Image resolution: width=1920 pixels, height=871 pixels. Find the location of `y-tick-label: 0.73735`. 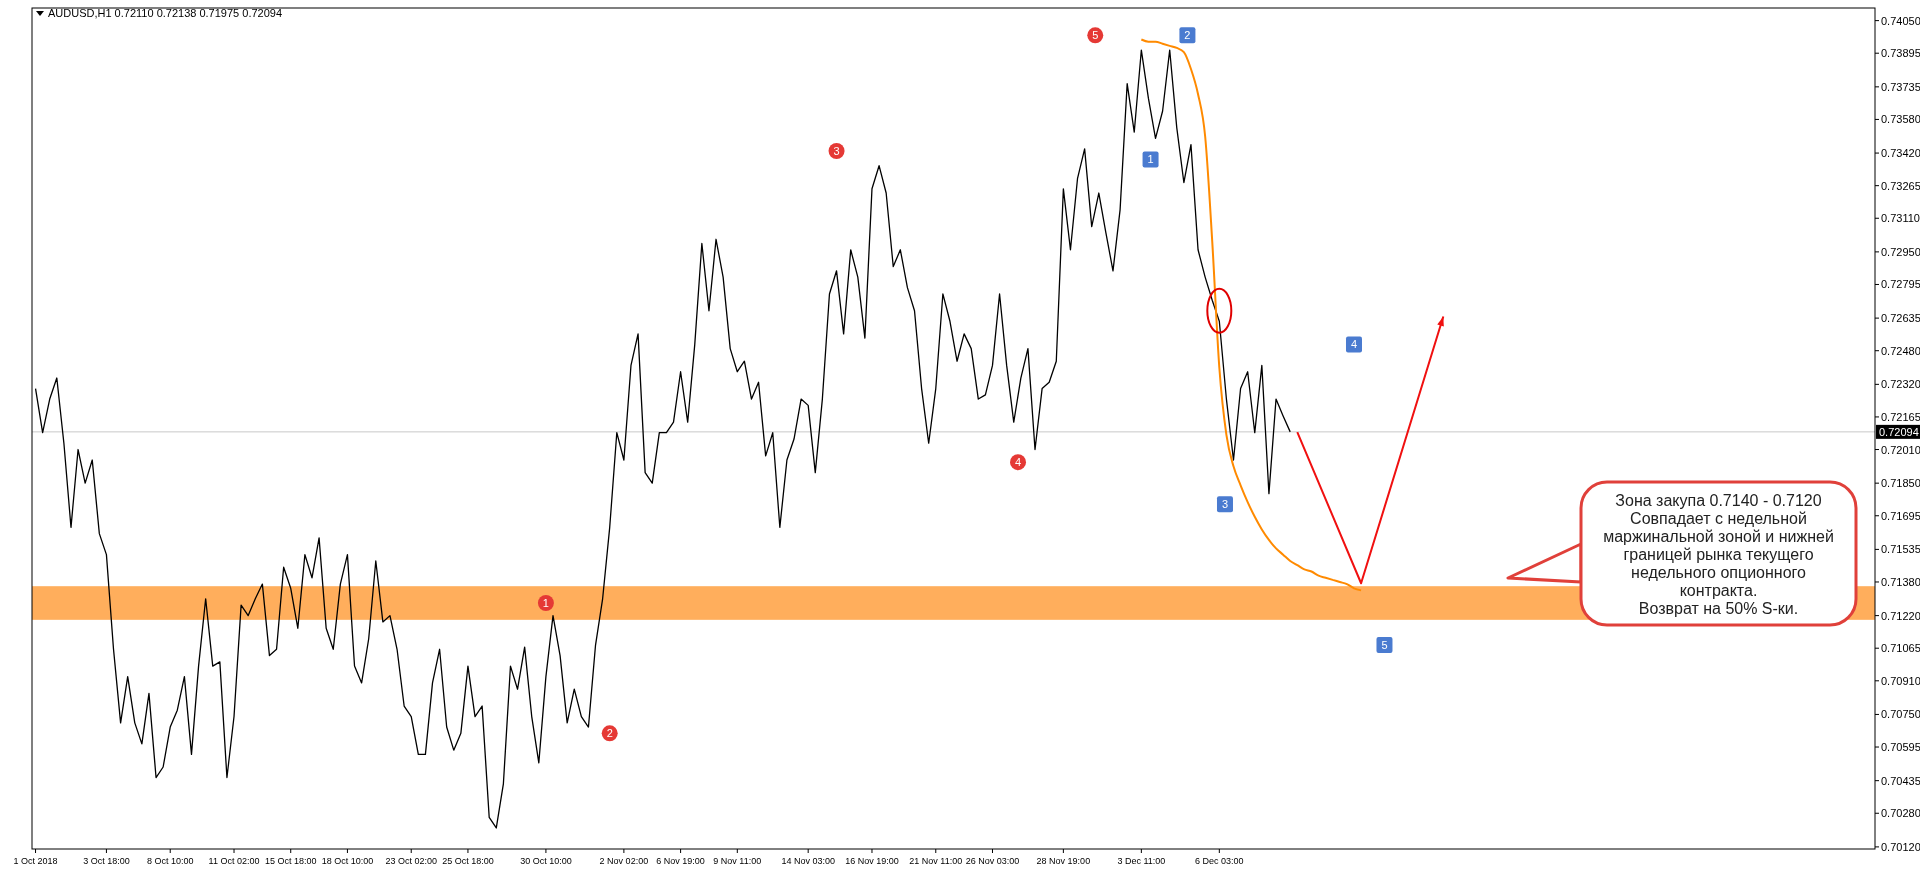

y-tick-label: 0.73735 is located at coordinates (1900, 86).